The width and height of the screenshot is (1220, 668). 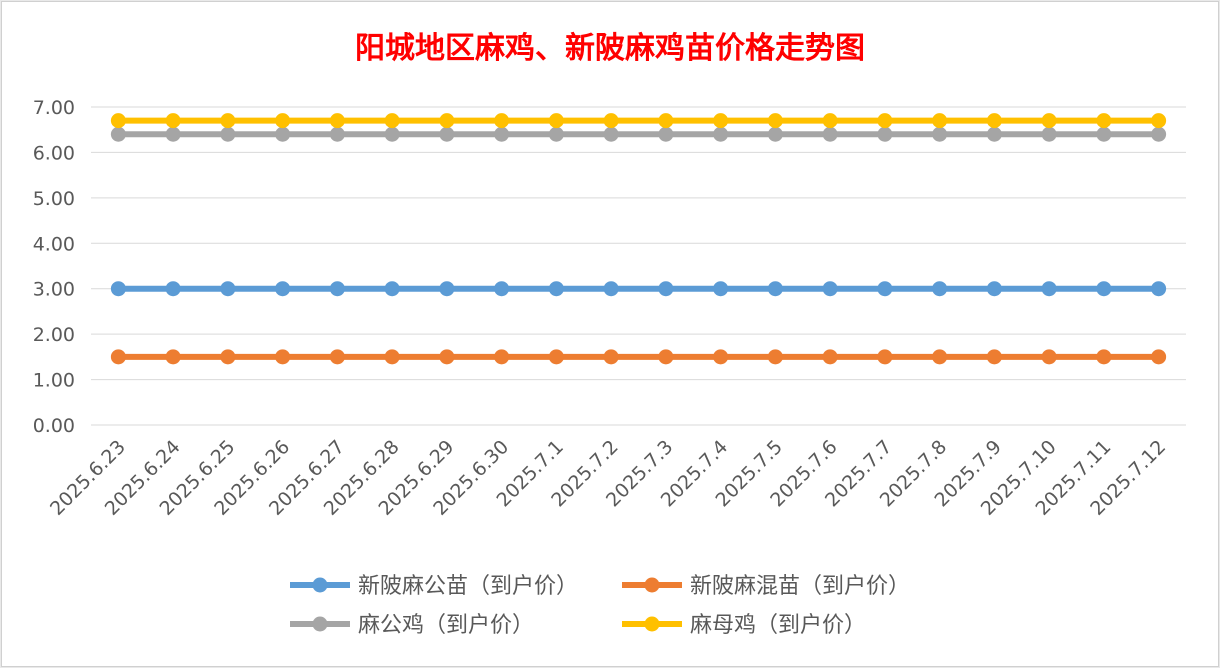 What do you see at coordinates (54, 335) in the screenshot?
I see `y-tick-label: 2.00` at bounding box center [54, 335].